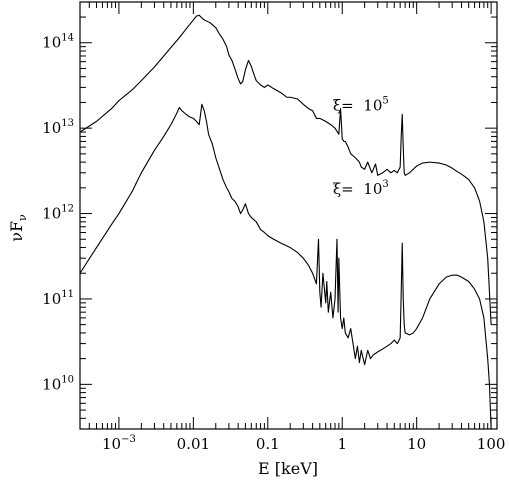 This screenshot has height=484, width=509. I want to click on y-axis-label: νFν, so click(18, 228).